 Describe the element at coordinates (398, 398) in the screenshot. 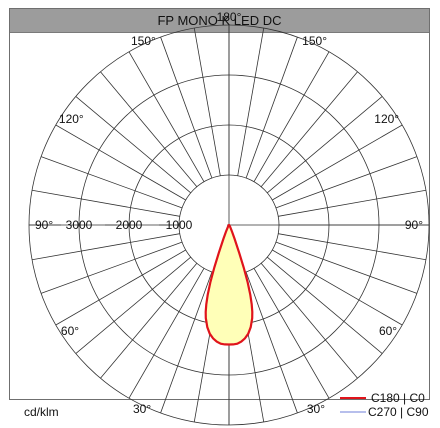

I see `legend-label-c180-c0: C180 | C0` at that location.